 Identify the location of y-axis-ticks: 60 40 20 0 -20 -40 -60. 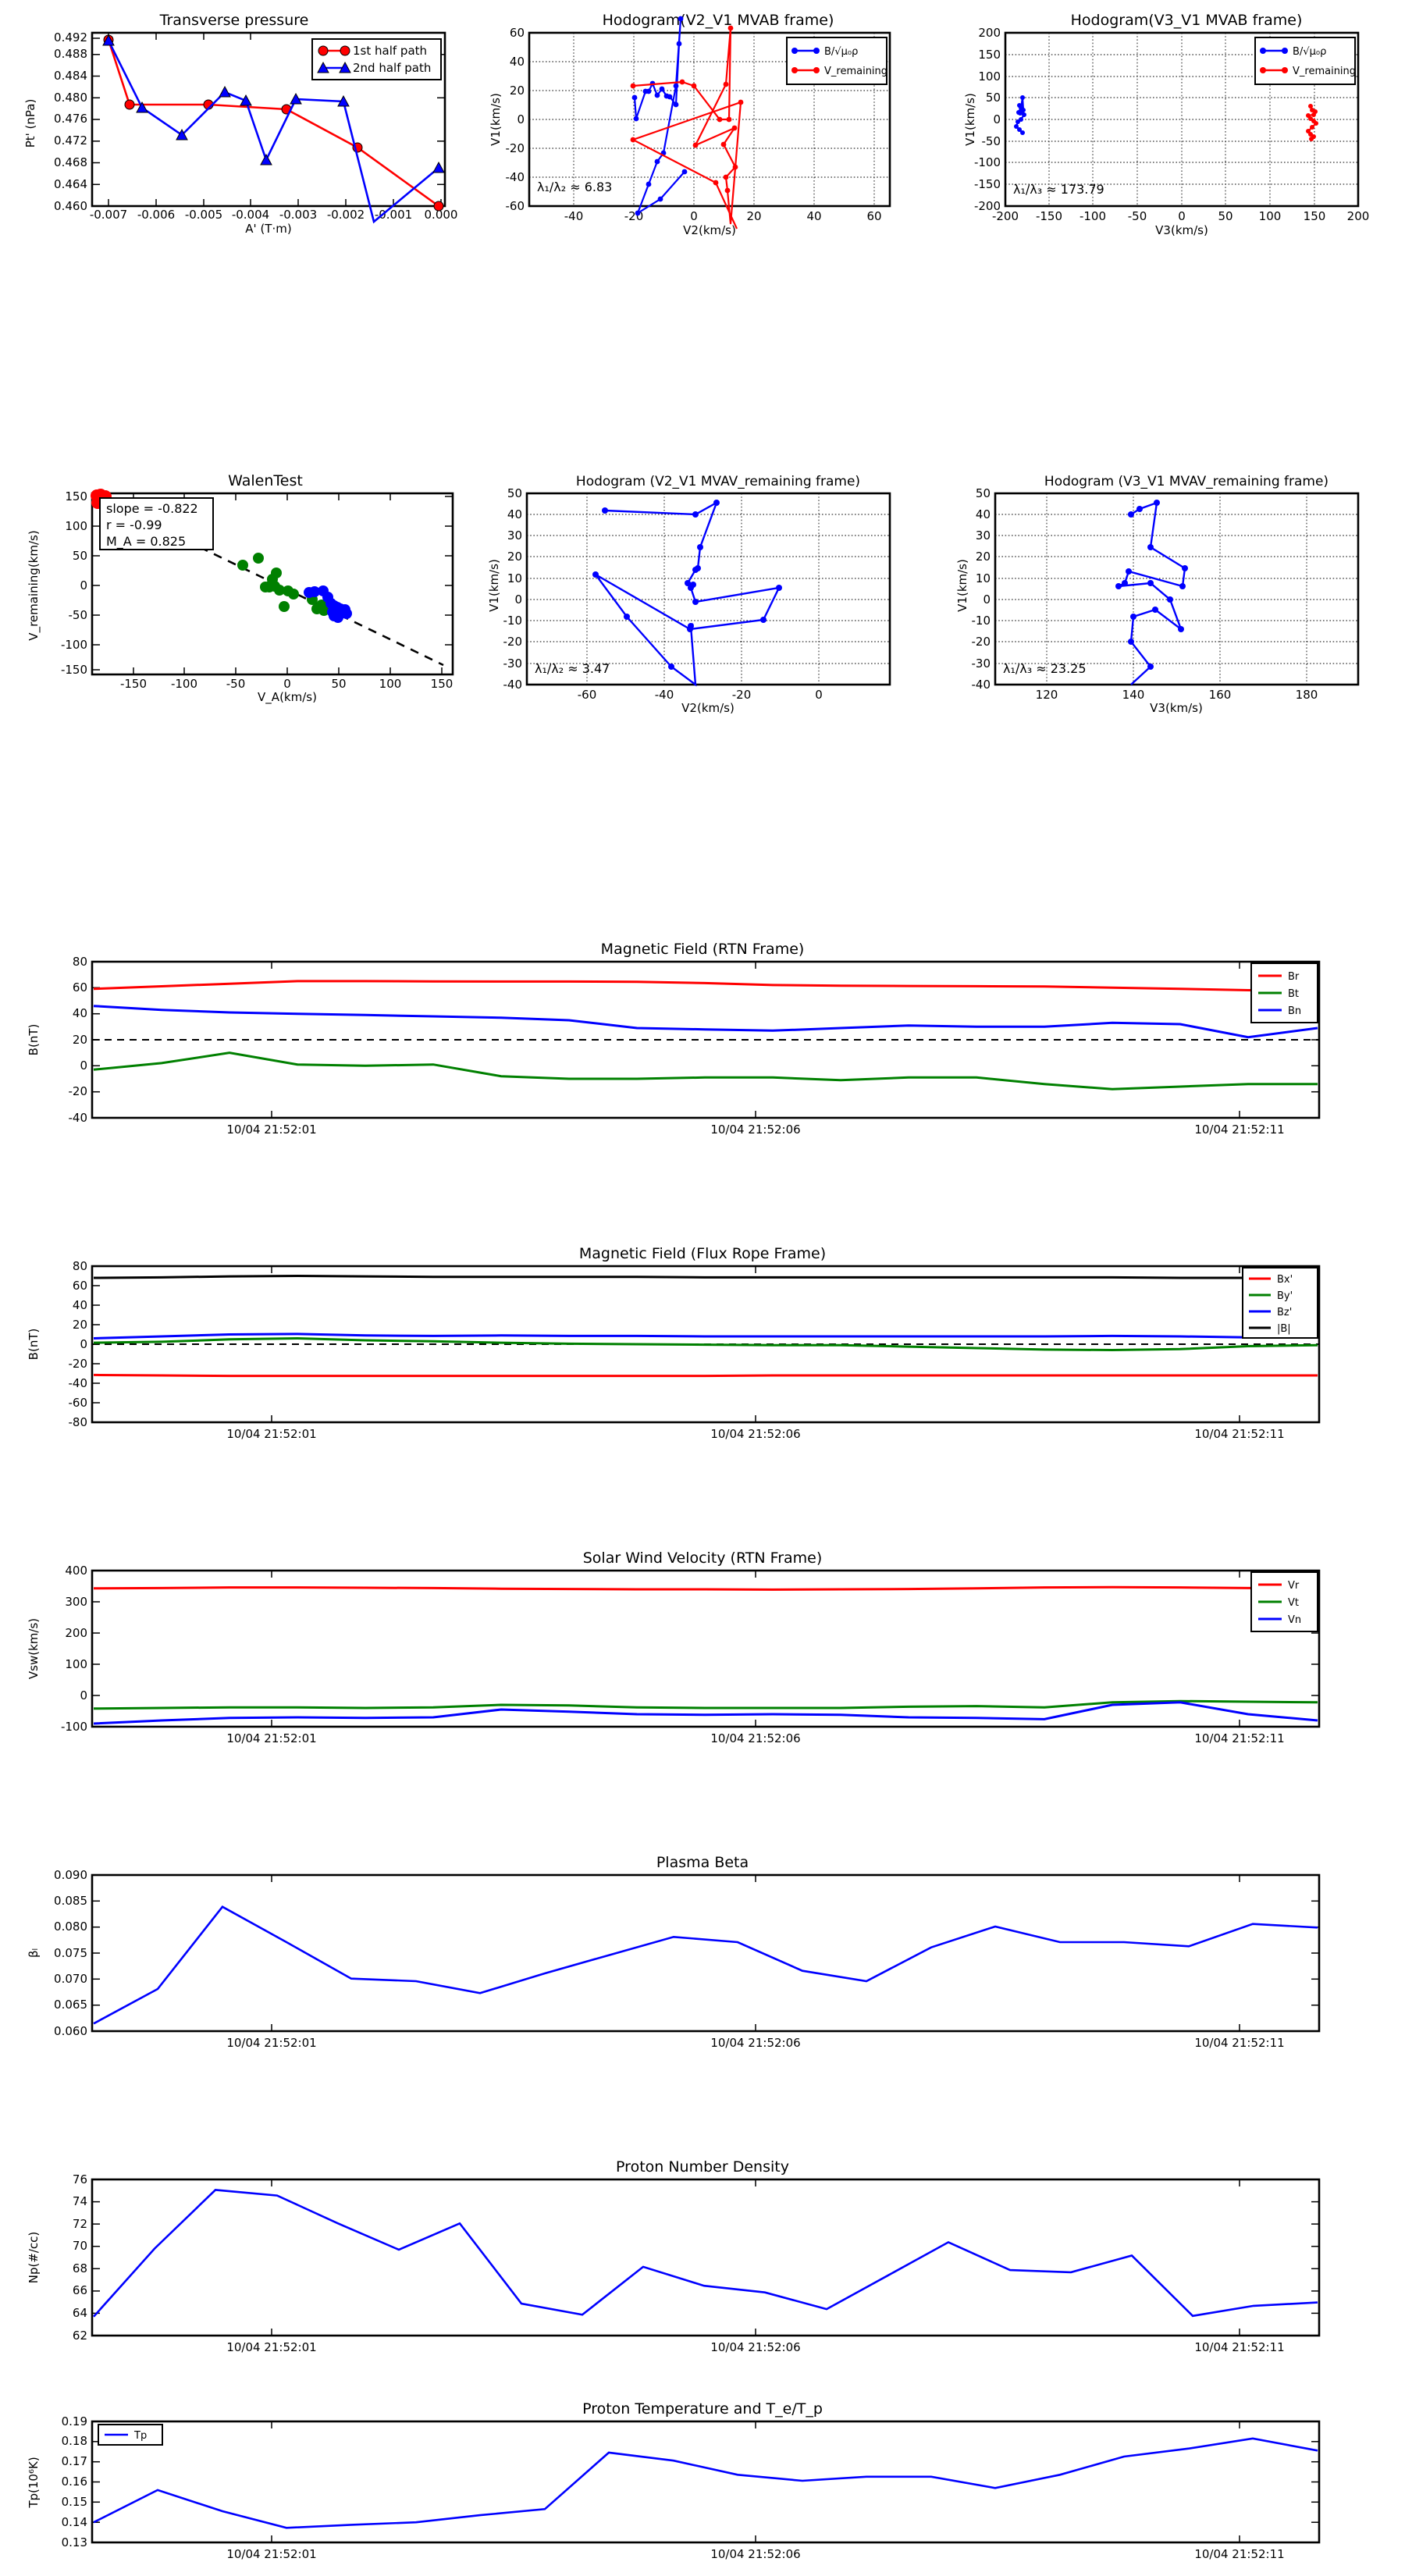
(515, 119).